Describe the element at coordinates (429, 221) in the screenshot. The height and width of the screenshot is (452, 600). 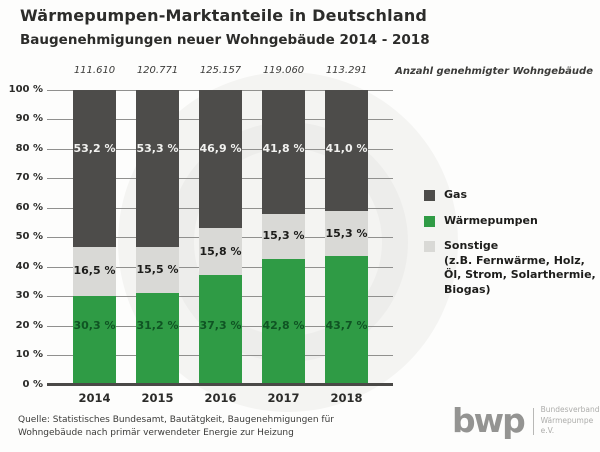
I see `waermepumpen-swatch-icon` at that location.